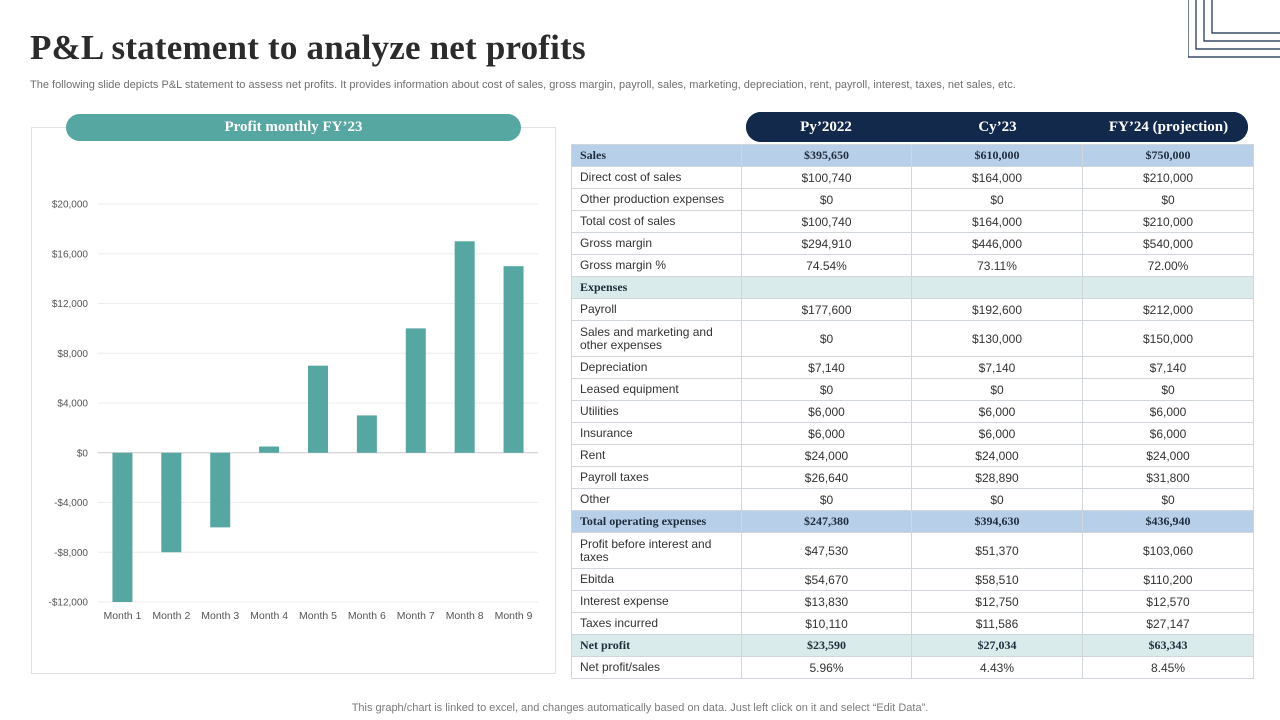  I want to click on row-label: Expenses, so click(656, 287).